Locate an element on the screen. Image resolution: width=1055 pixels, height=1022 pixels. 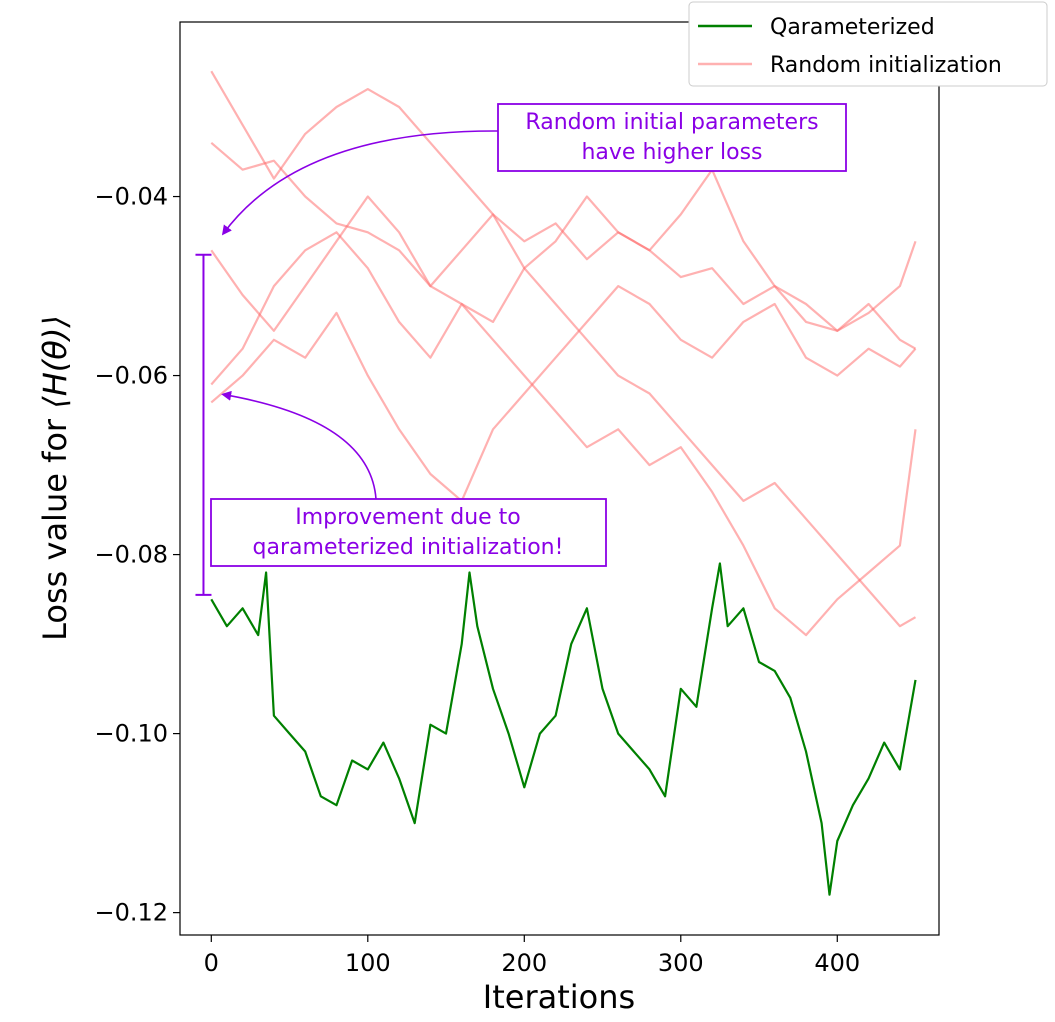
legend: Qarameterized Random initialization is located at coordinates (868, 44).